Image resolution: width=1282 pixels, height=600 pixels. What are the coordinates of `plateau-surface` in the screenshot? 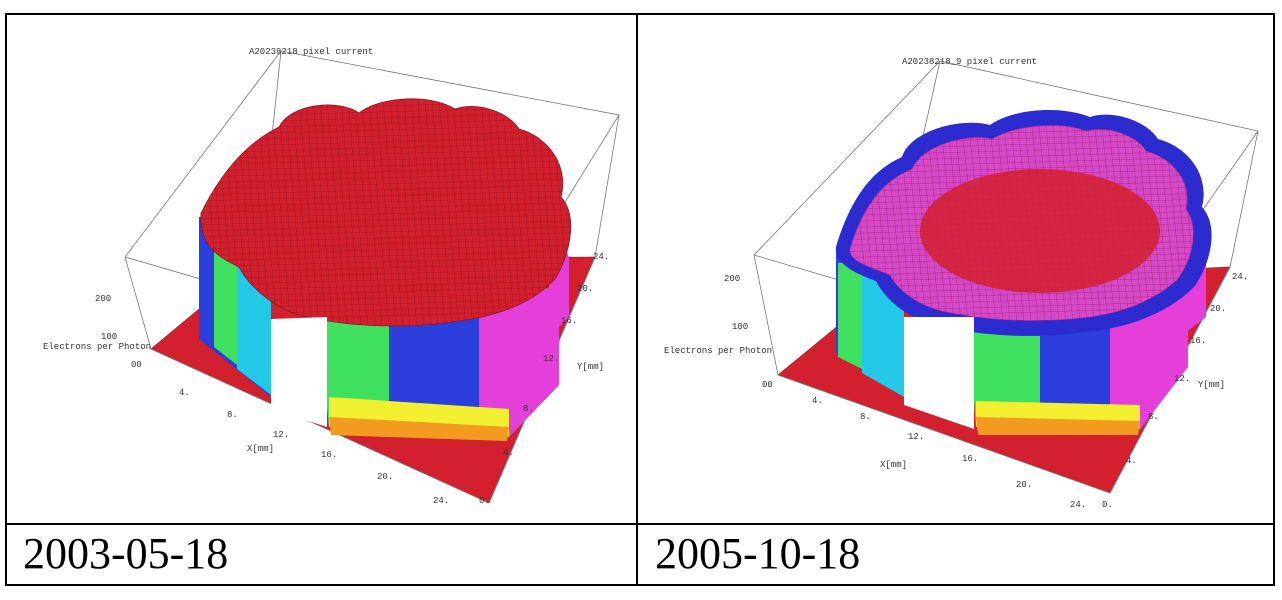 It's located at (386, 212).